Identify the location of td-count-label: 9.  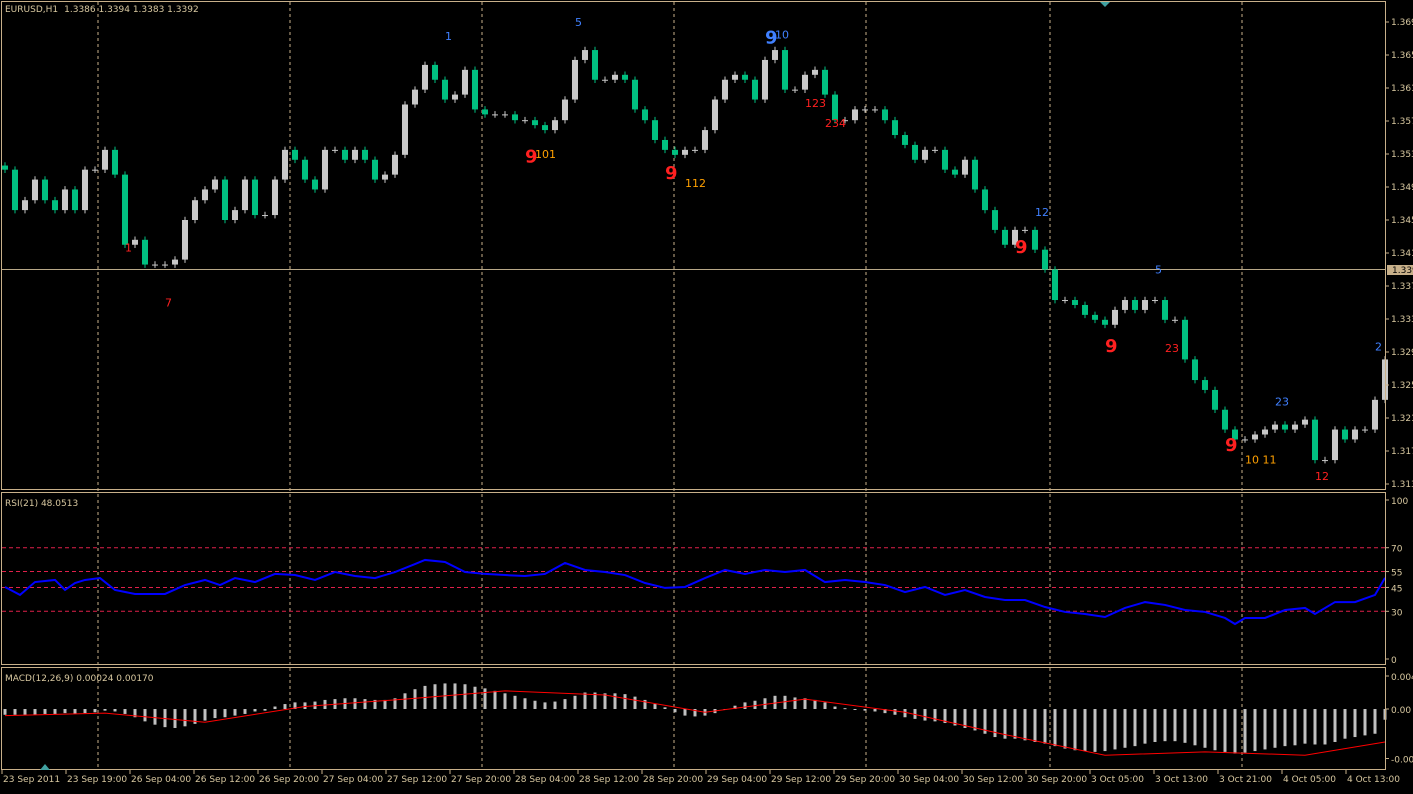
(1111, 346).